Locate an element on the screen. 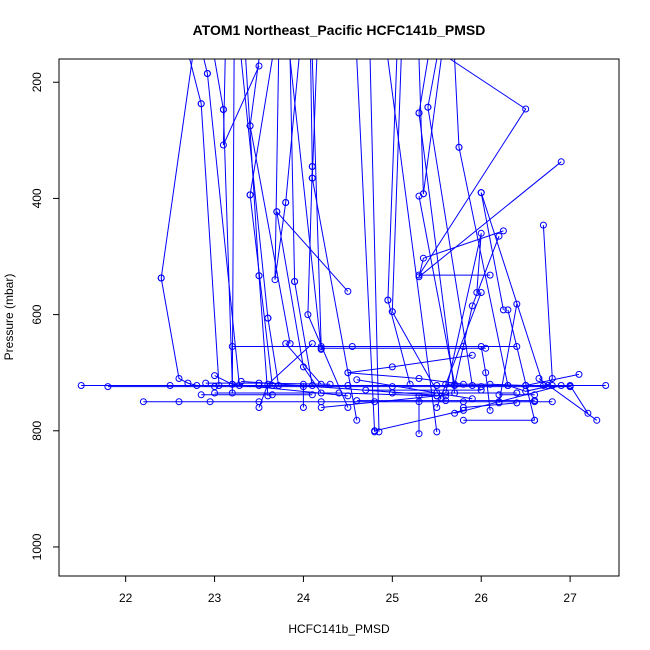 The image size is (650, 650). y-tick-label: 200 is located at coordinates (37, 82).